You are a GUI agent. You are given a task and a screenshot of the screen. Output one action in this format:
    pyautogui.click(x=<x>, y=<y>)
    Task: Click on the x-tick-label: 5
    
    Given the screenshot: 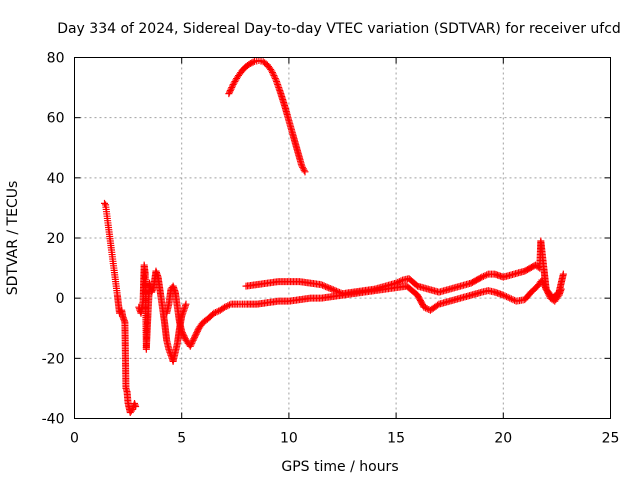 What is the action you would take?
    pyautogui.click(x=181, y=439)
    